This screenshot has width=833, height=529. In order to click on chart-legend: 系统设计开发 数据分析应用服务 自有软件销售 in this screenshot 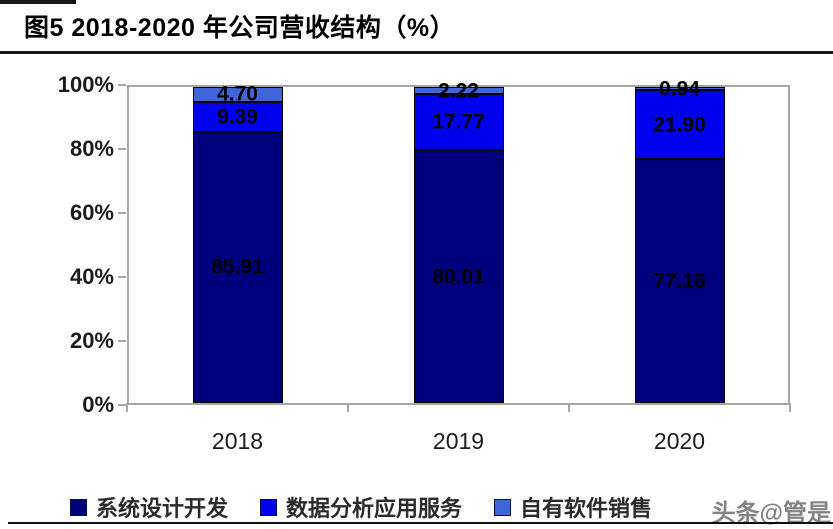, I will do `click(361, 507)`.